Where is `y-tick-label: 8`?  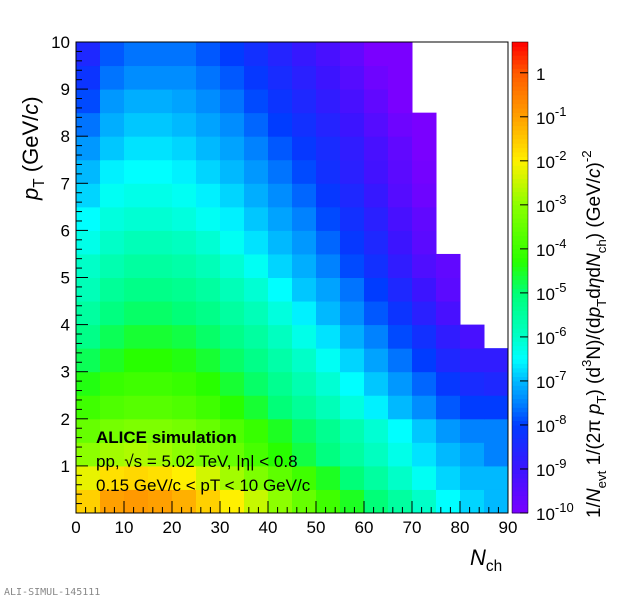 y-tick-label: 8 is located at coordinates (65, 136).